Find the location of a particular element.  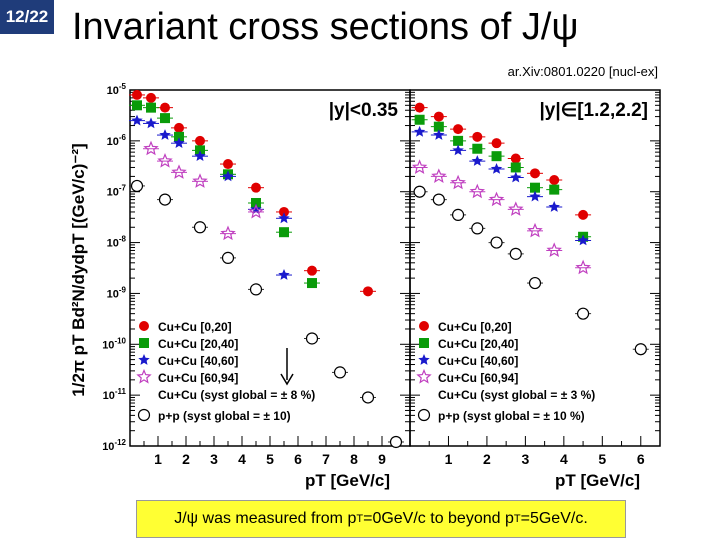

legend-annotation: Cu+Cu (syst global = ± 3 %) is located at coordinates (516, 395).